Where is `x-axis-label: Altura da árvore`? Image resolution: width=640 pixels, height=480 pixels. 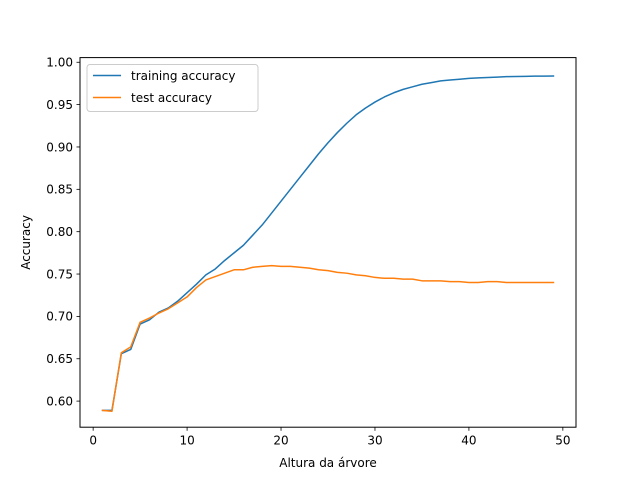
x-axis-label: Altura da árvore is located at coordinates (328, 463).